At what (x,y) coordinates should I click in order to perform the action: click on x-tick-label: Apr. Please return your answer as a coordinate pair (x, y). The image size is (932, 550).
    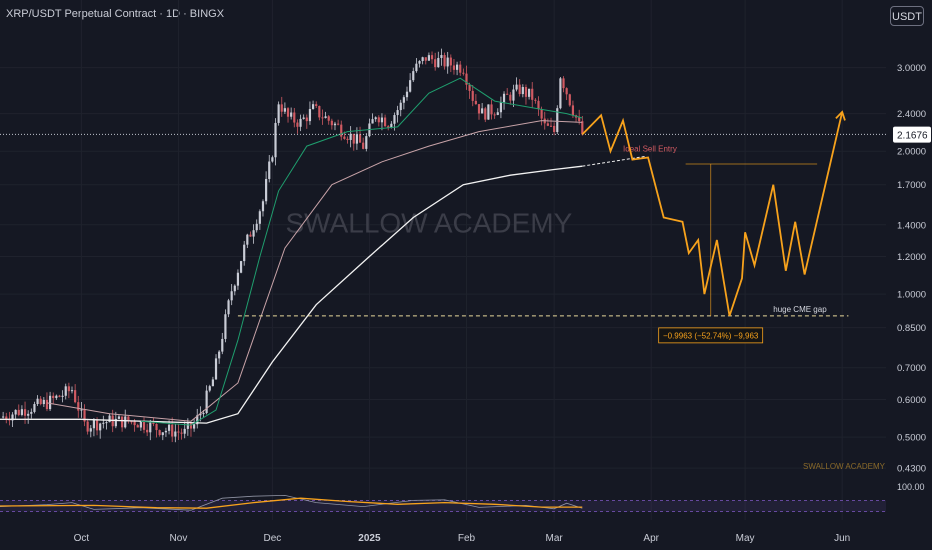
    Looking at the image, I should click on (651, 538).